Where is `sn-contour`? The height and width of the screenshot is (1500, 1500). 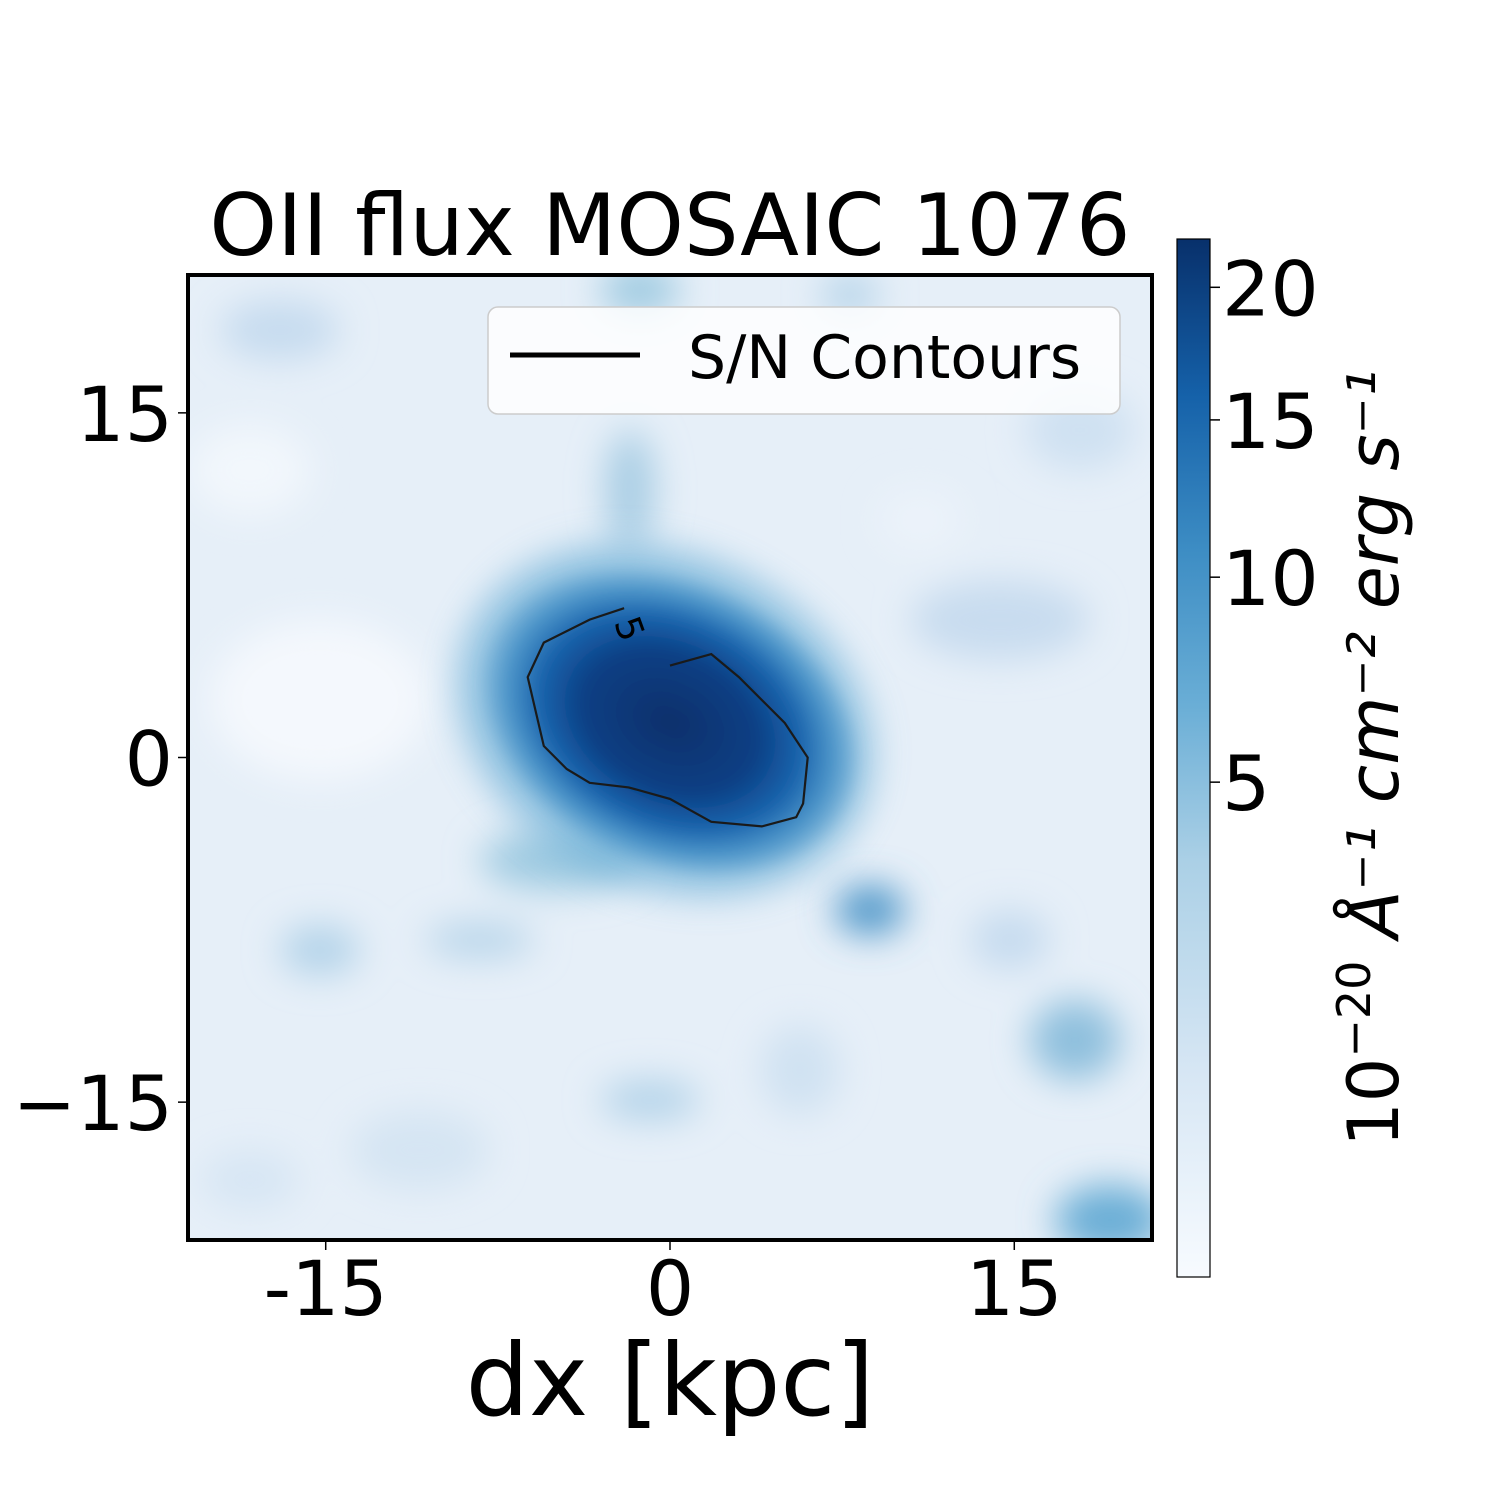 sn-contour is located at coordinates (667, 717).